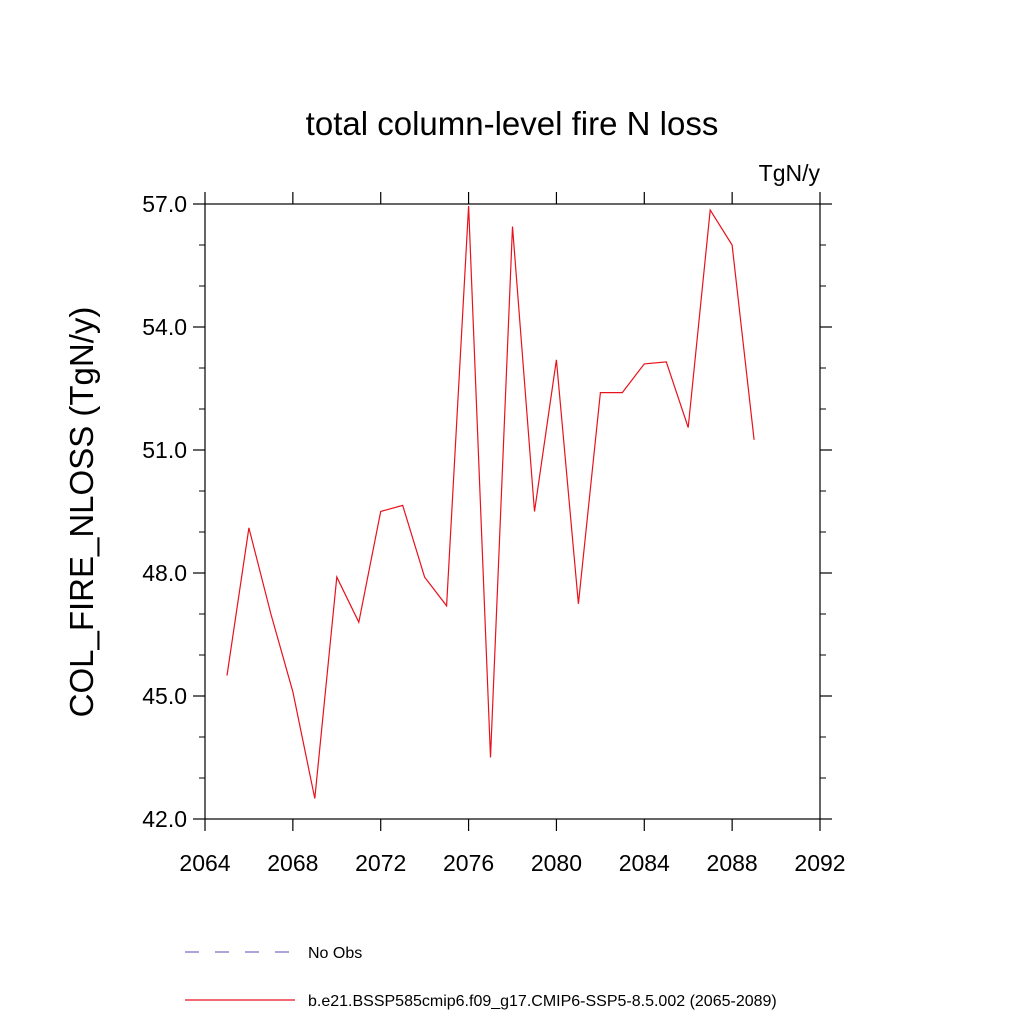 The width and height of the screenshot is (1024, 1024). I want to click on y-tick-label: 51.0, so click(164, 450).